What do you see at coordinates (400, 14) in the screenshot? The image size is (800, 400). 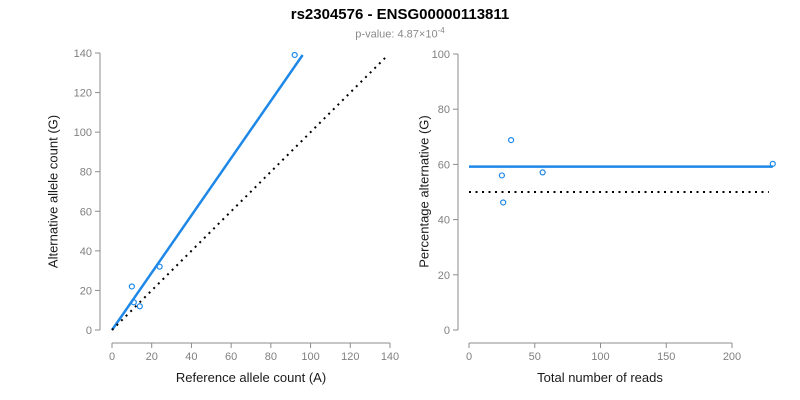 I see `chart-title: rs2304576 - ENSG00000113811` at bounding box center [400, 14].